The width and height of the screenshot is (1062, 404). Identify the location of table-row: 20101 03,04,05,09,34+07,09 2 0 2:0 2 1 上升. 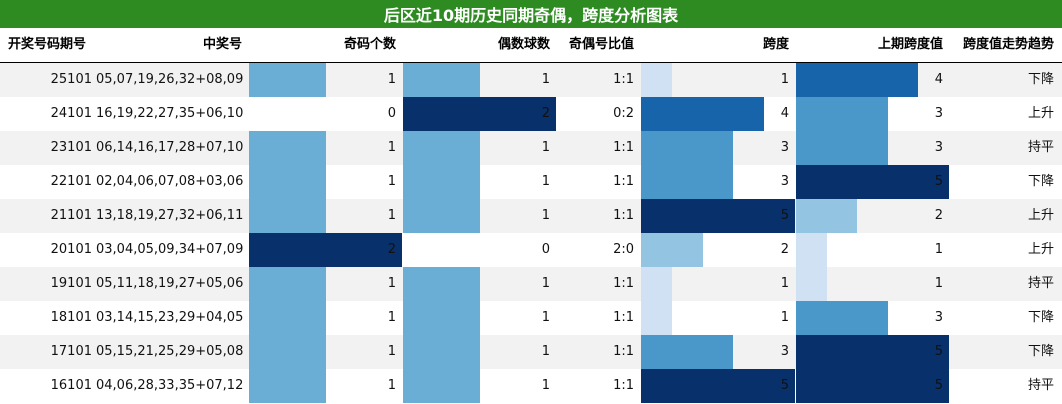
(531, 250).